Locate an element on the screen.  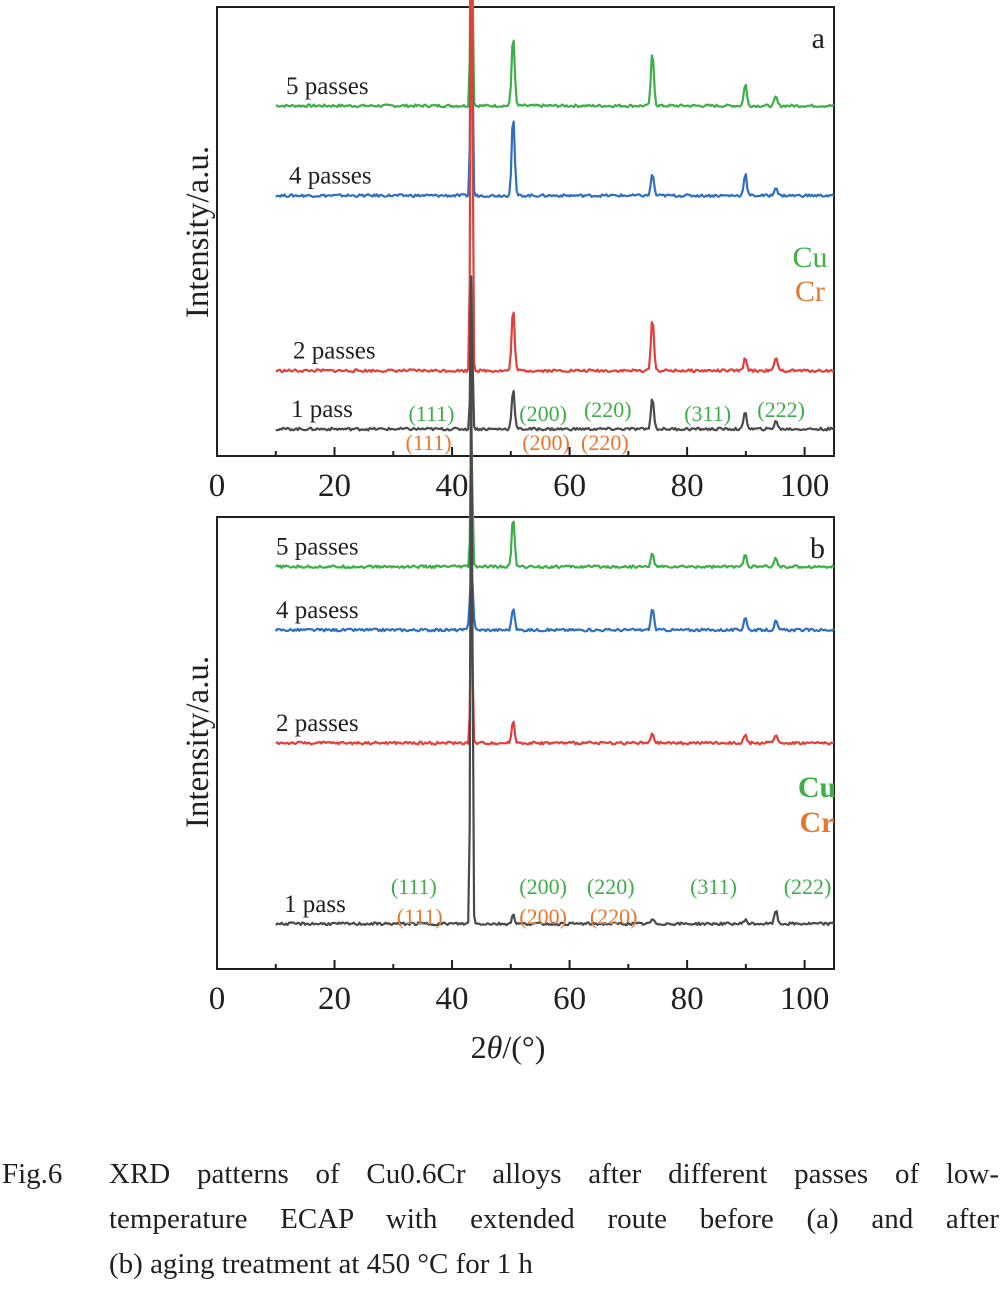
x-axis-label: 2θ/(°) is located at coordinates (508, 1047).